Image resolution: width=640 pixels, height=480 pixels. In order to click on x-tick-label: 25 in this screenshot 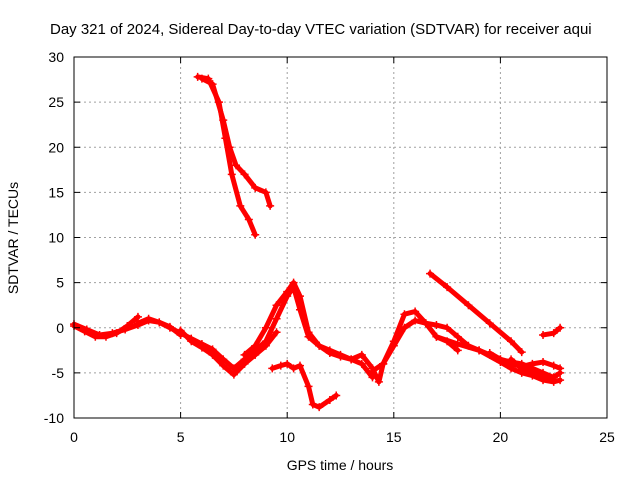, I will do `click(607, 437)`.